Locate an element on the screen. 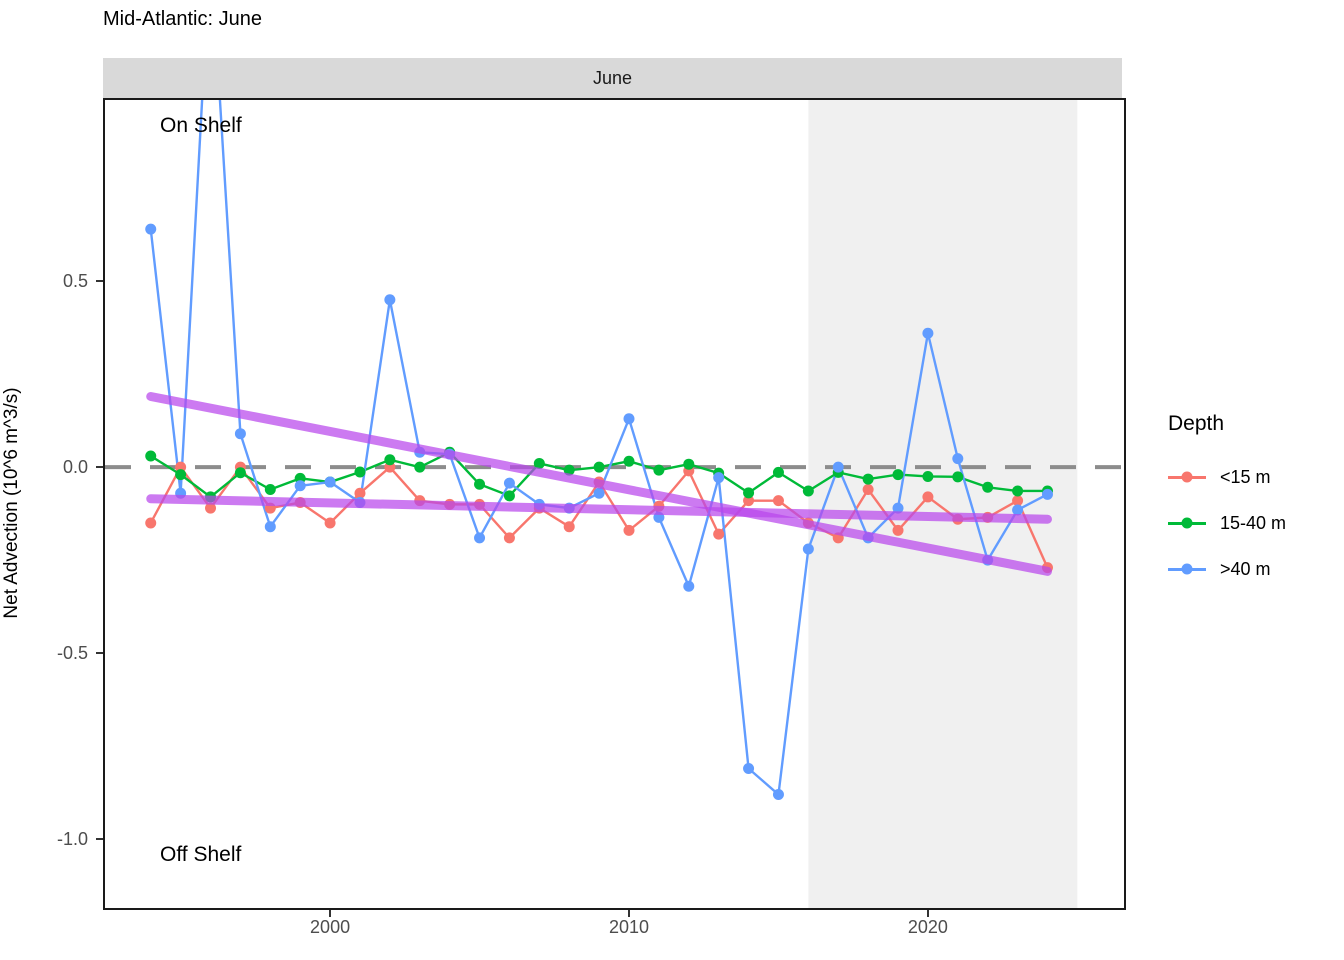 This screenshot has width=1344, height=960. y-tick-label: -0.5 is located at coordinates (72, 653).